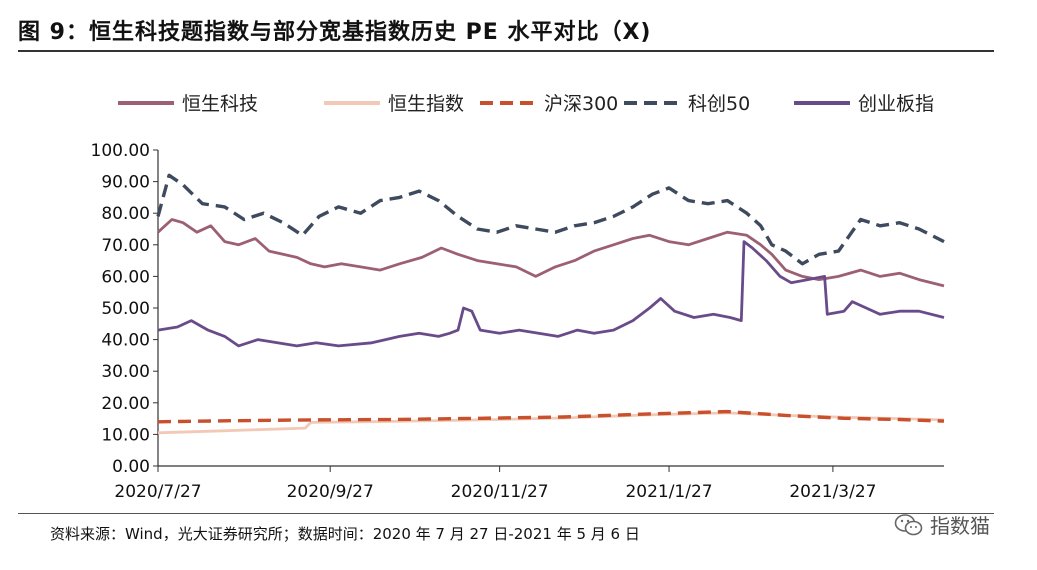 The width and height of the screenshot is (1037, 570). Describe the element at coordinates (960, 526) in the screenshot. I see `watermark-text: 指数猫` at that location.